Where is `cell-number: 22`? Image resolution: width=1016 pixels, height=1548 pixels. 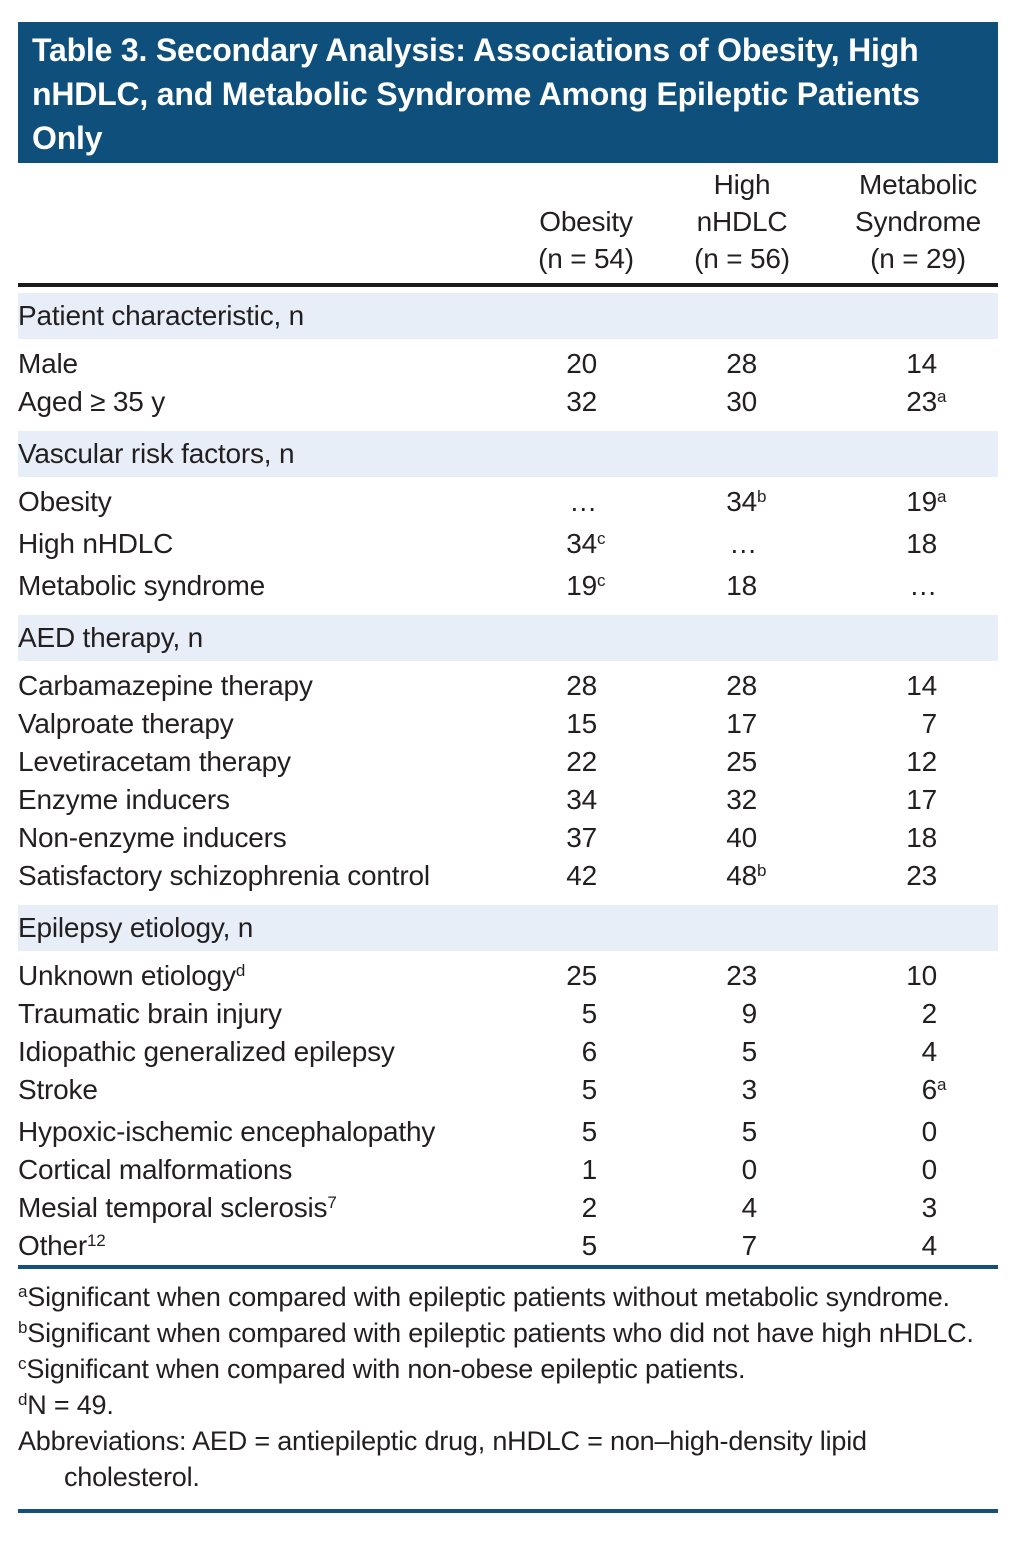 cell-number: 22 is located at coordinates (581, 761).